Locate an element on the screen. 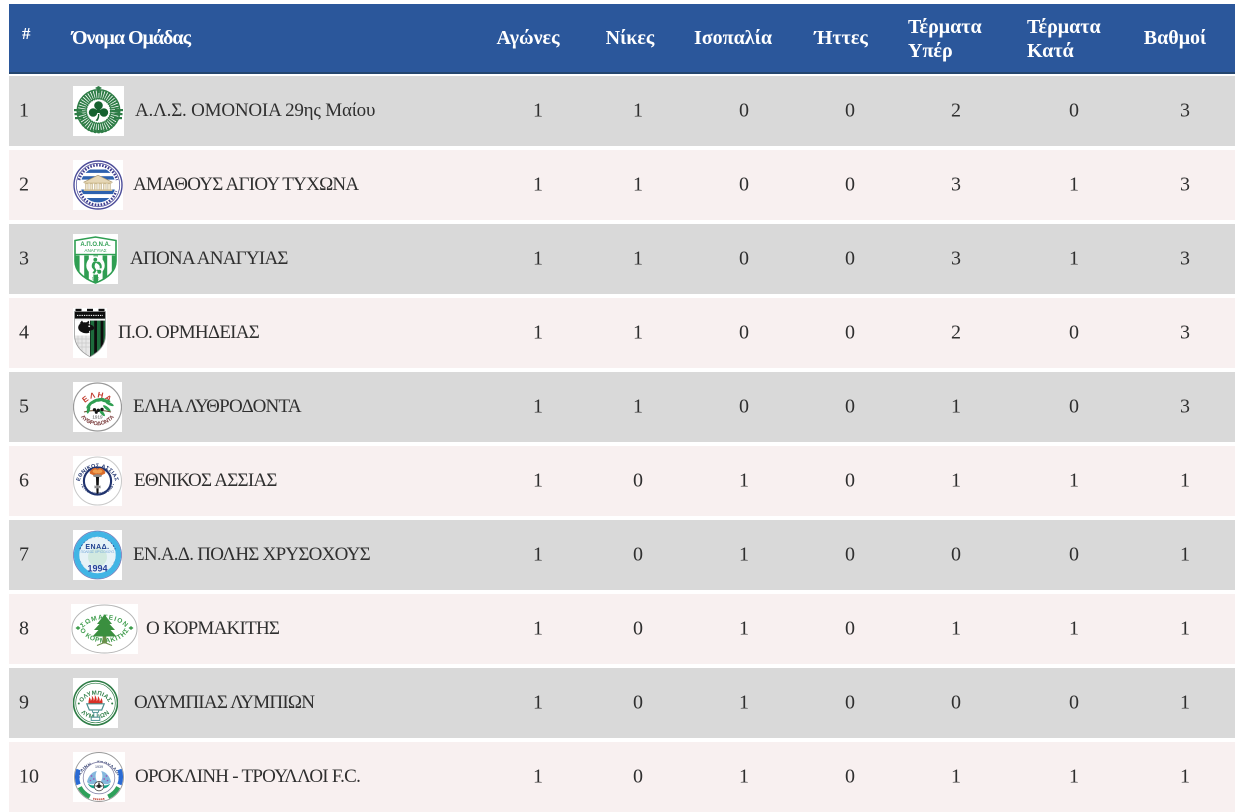  svg-text: ΕΝΑΔ. is located at coordinates (97, 547).